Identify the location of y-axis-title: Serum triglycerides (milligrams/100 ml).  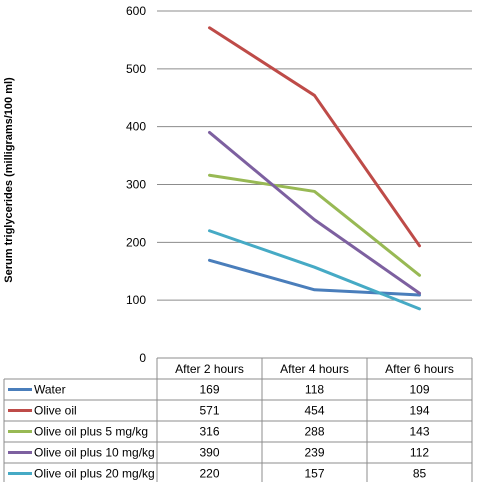
(9, 180).